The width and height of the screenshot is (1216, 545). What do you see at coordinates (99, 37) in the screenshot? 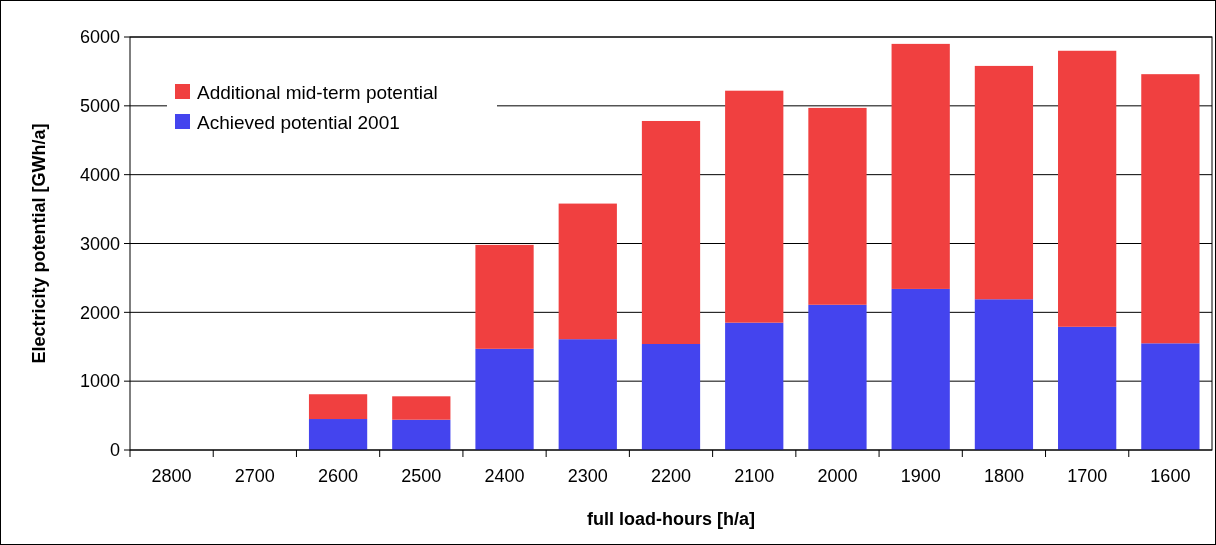
I see `y-tick-label: 6000` at bounding box center [99, 37].